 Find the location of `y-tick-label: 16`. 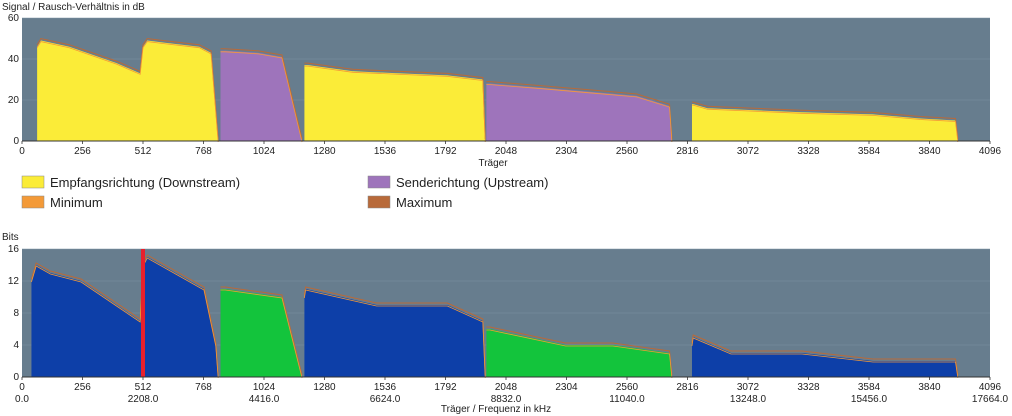

y-tick-label: 16 is located at coordinates (14, 249).